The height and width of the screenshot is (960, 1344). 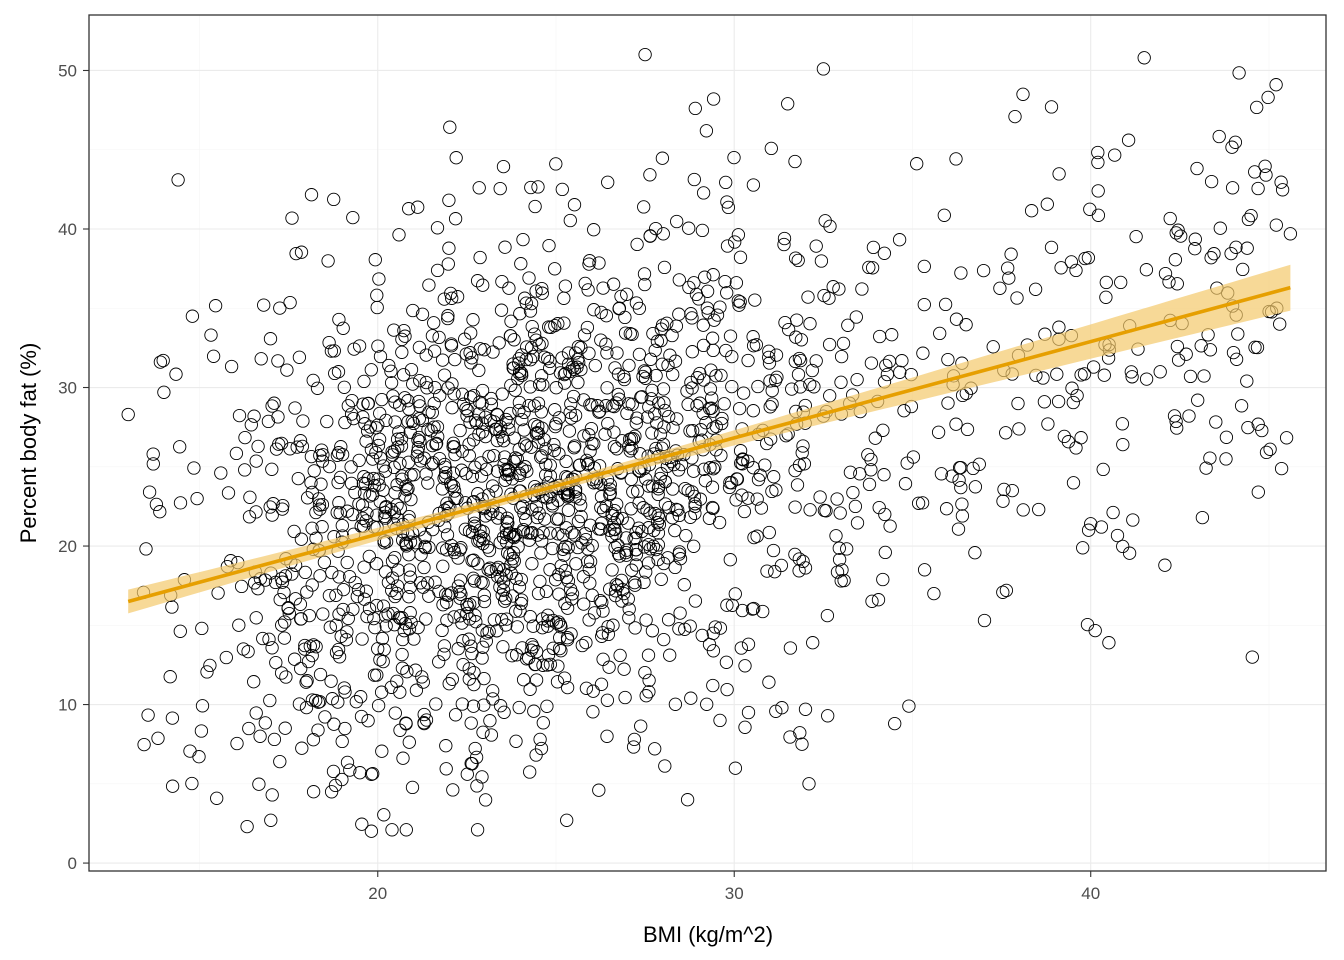 What do you see at coordinates (1090, 893) in the screenshot?
I see `x-tick-label: 40` at bounding box center [1090, 893].